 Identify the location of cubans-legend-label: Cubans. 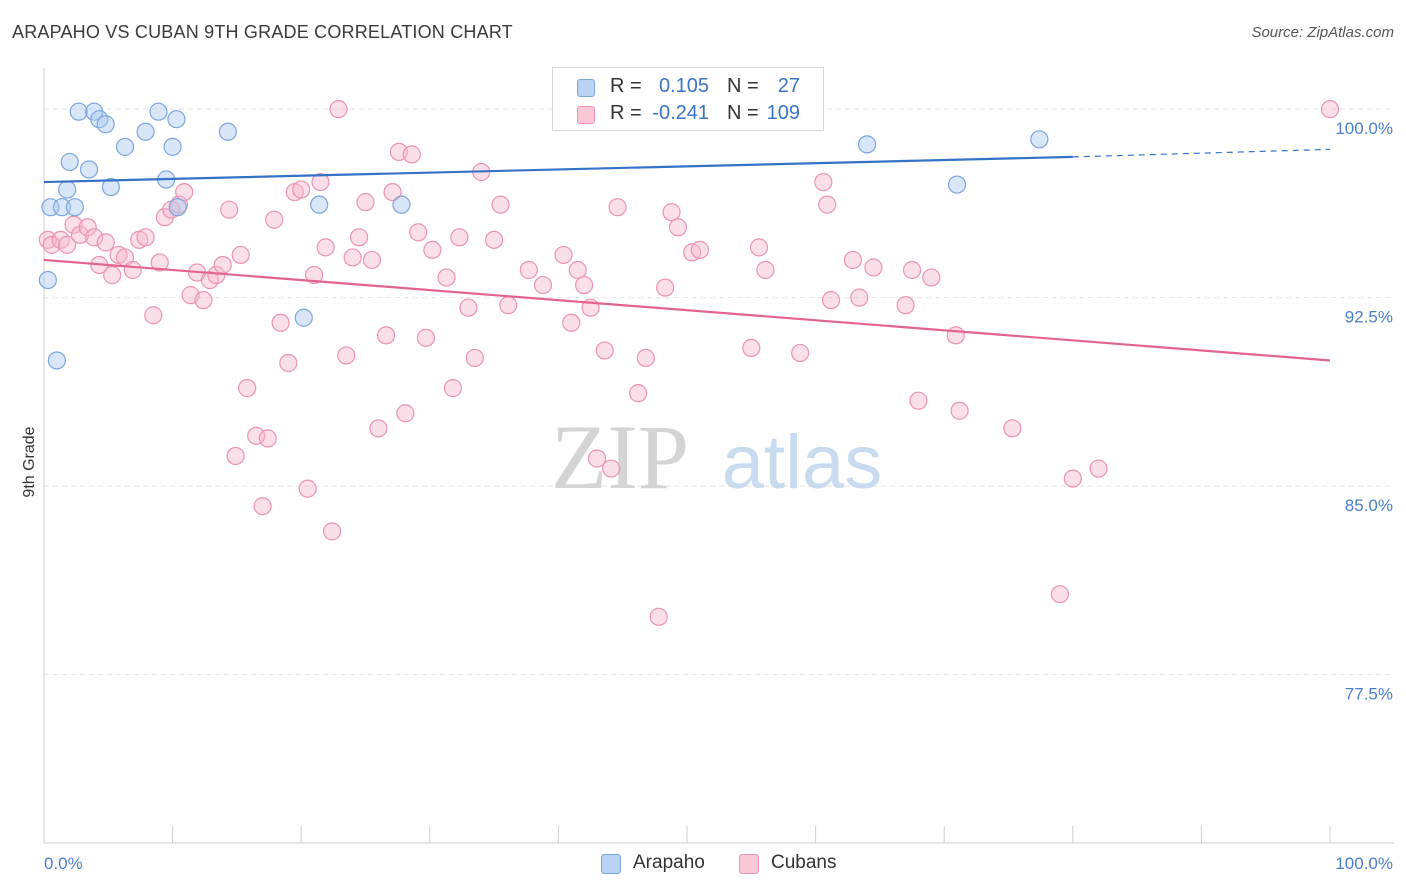
(804, 862).